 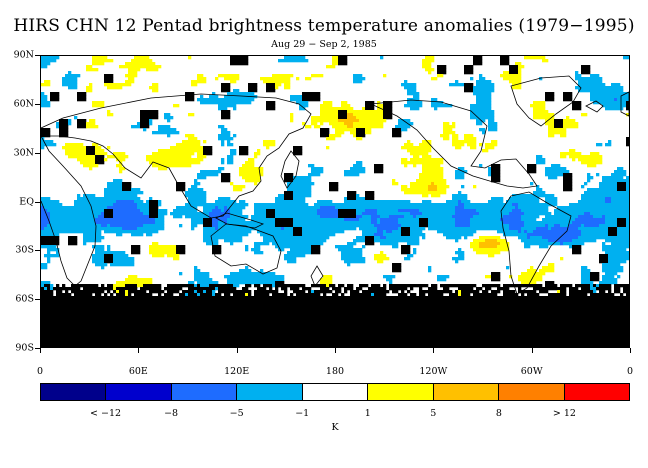 What do you see at coordinates (106, 413) in the screenshot?
I see `colorbar-label: < −12` at bounding box center [106, 413].